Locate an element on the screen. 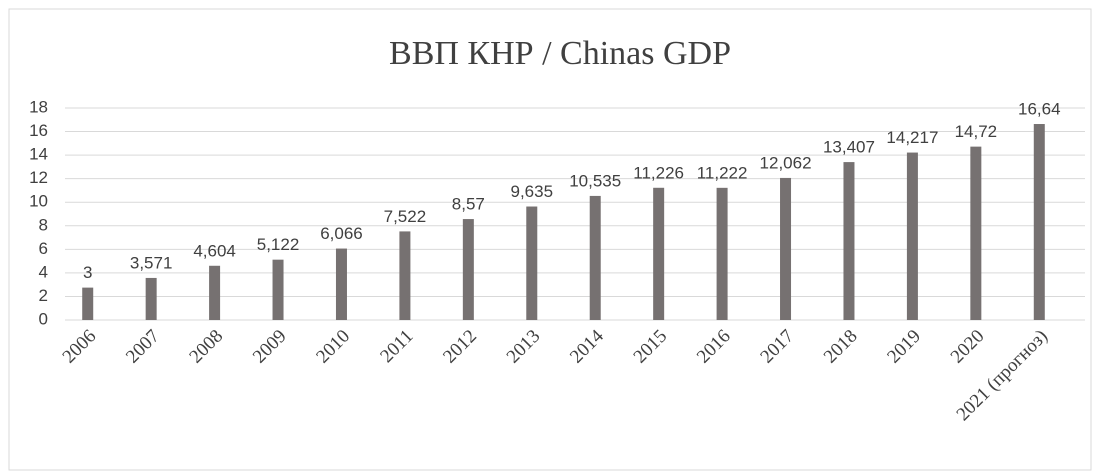 Image resolution: width=1100 pixels, height=471 pixels. y-tick-label: 14 is located at coordinates (38, 154).